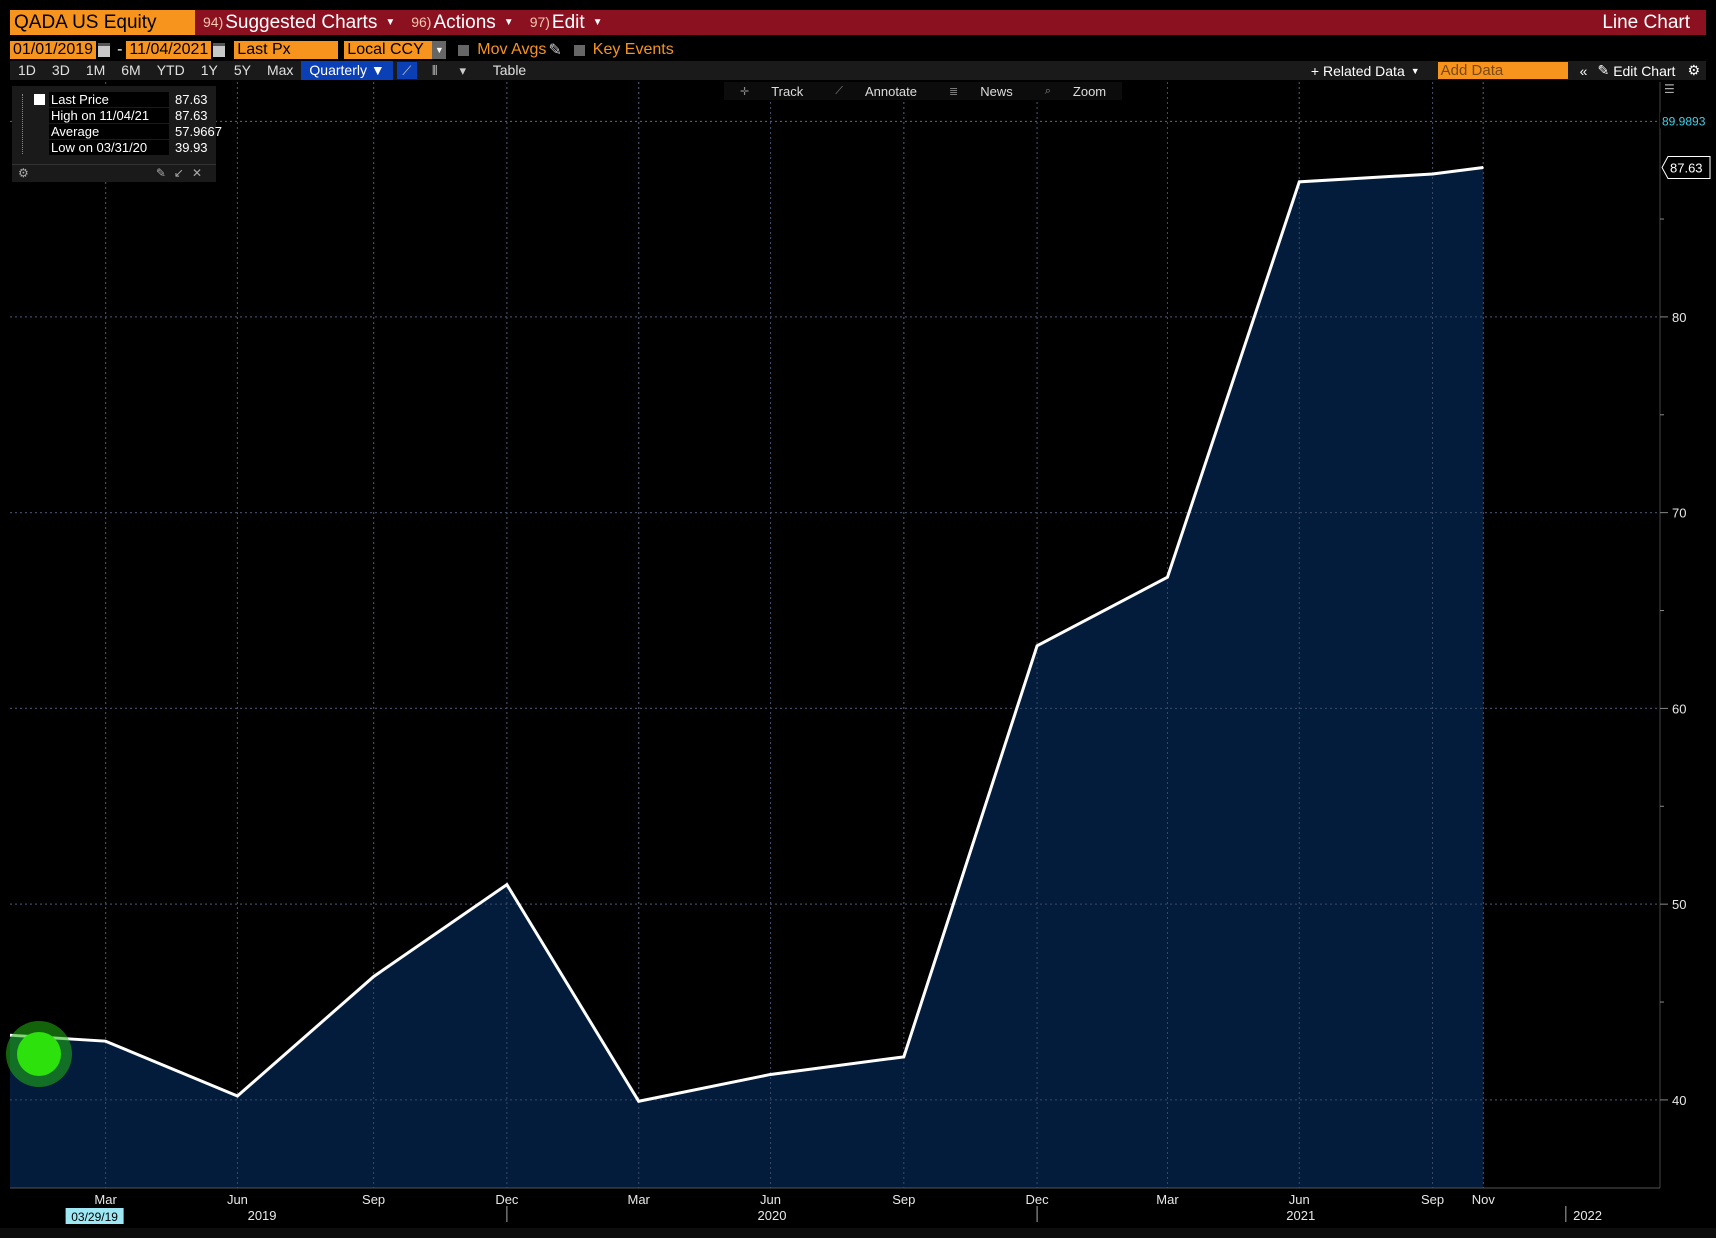 The height and width of the screenshot is (1238, 1716). Describe the element at coordinates (1315, 70) in the screenshot. I see `plus-icon: +` at that location.